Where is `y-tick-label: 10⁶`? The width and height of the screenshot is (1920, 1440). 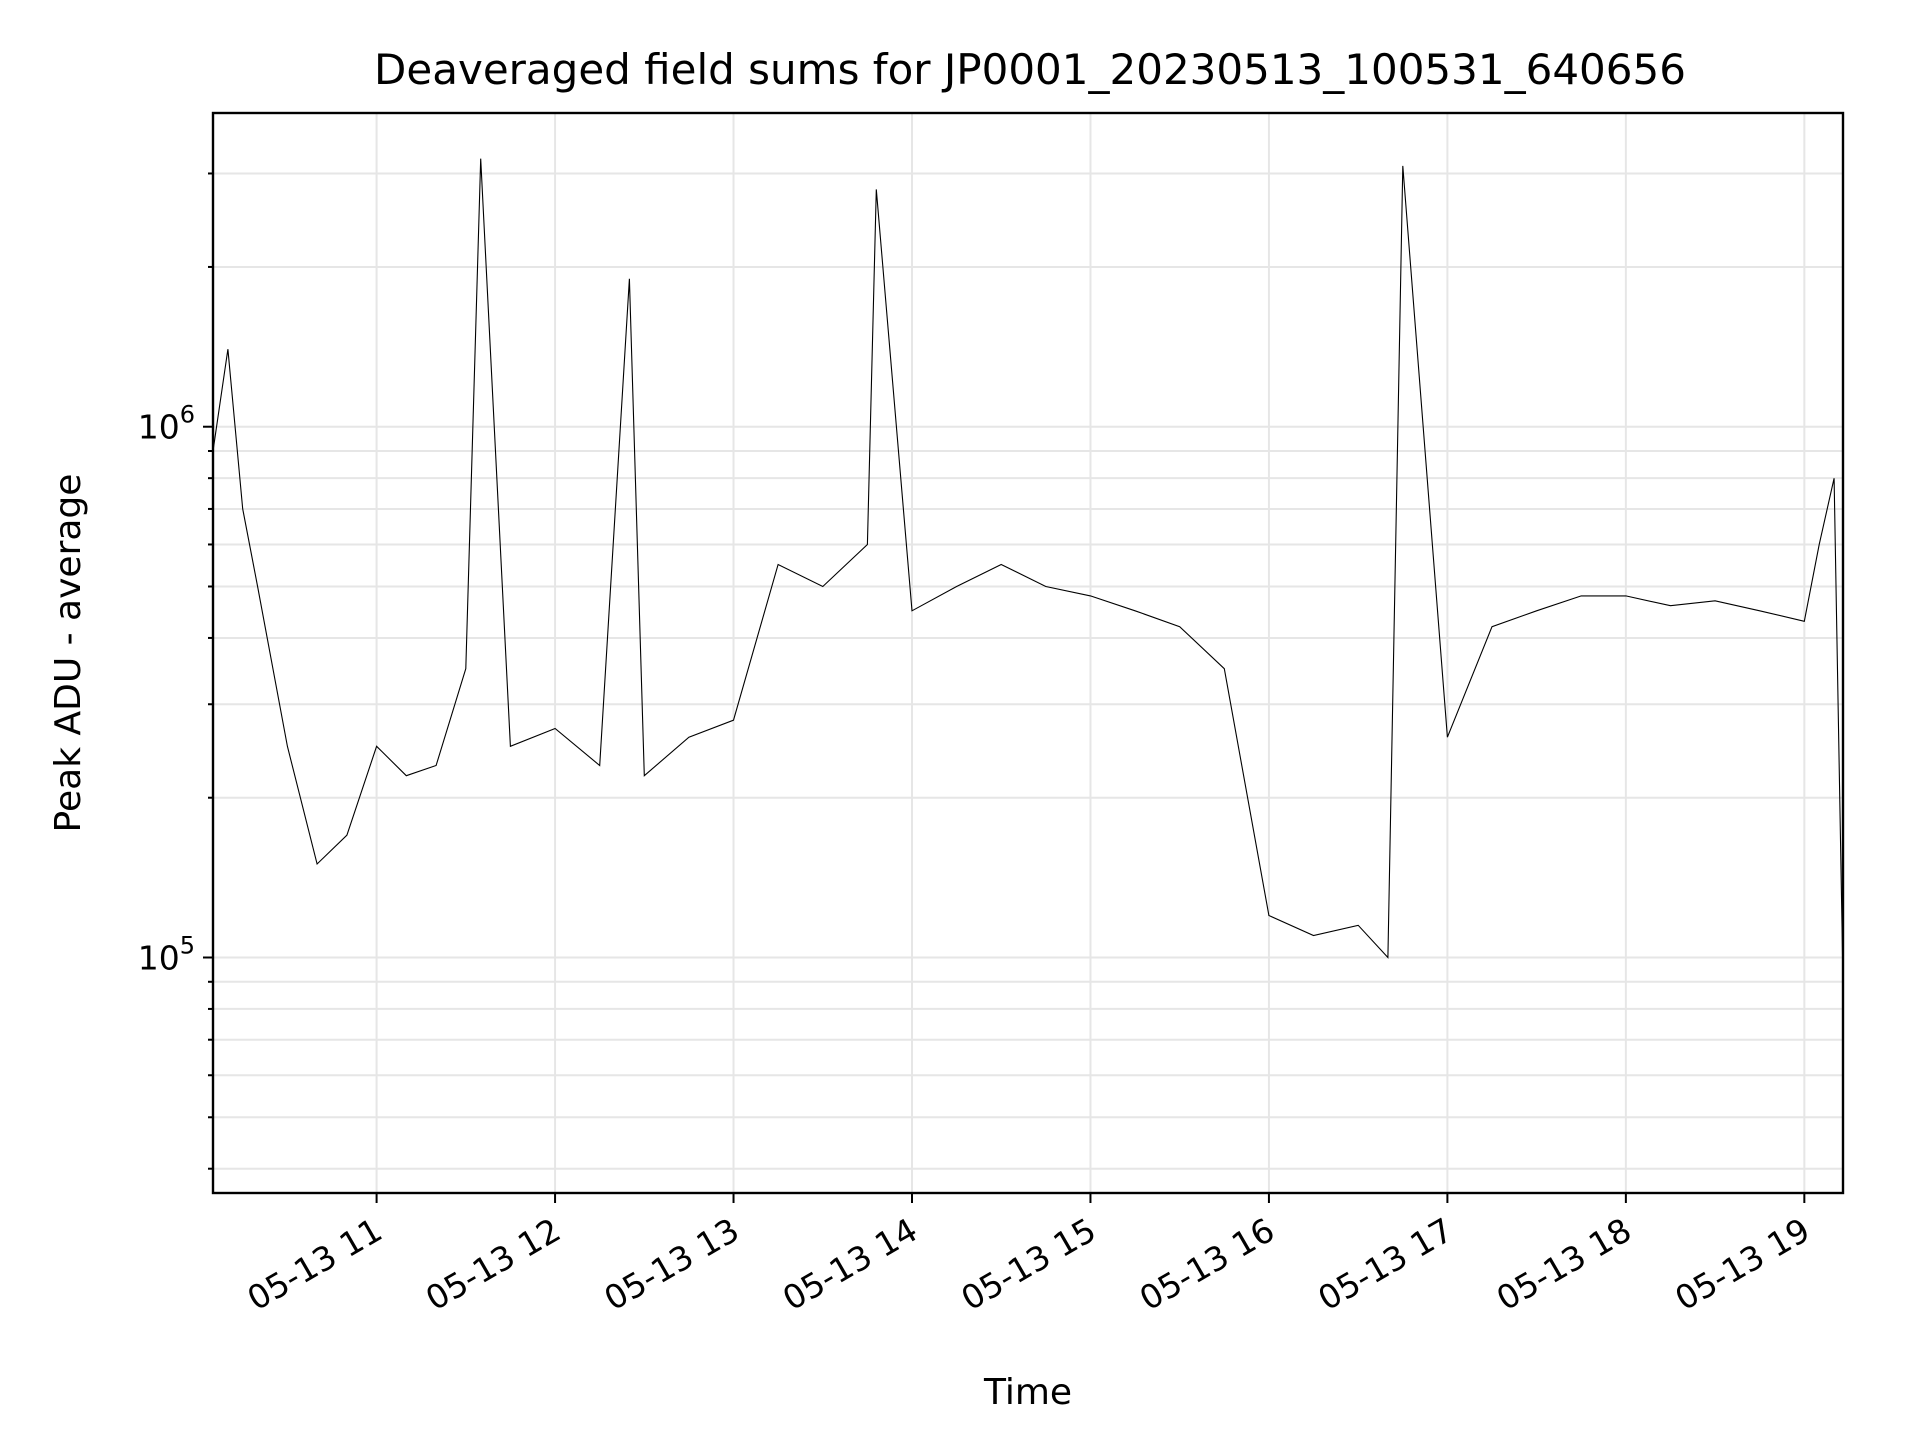
y-tick-label: 10⁶ is located at coordinates (166, 424).